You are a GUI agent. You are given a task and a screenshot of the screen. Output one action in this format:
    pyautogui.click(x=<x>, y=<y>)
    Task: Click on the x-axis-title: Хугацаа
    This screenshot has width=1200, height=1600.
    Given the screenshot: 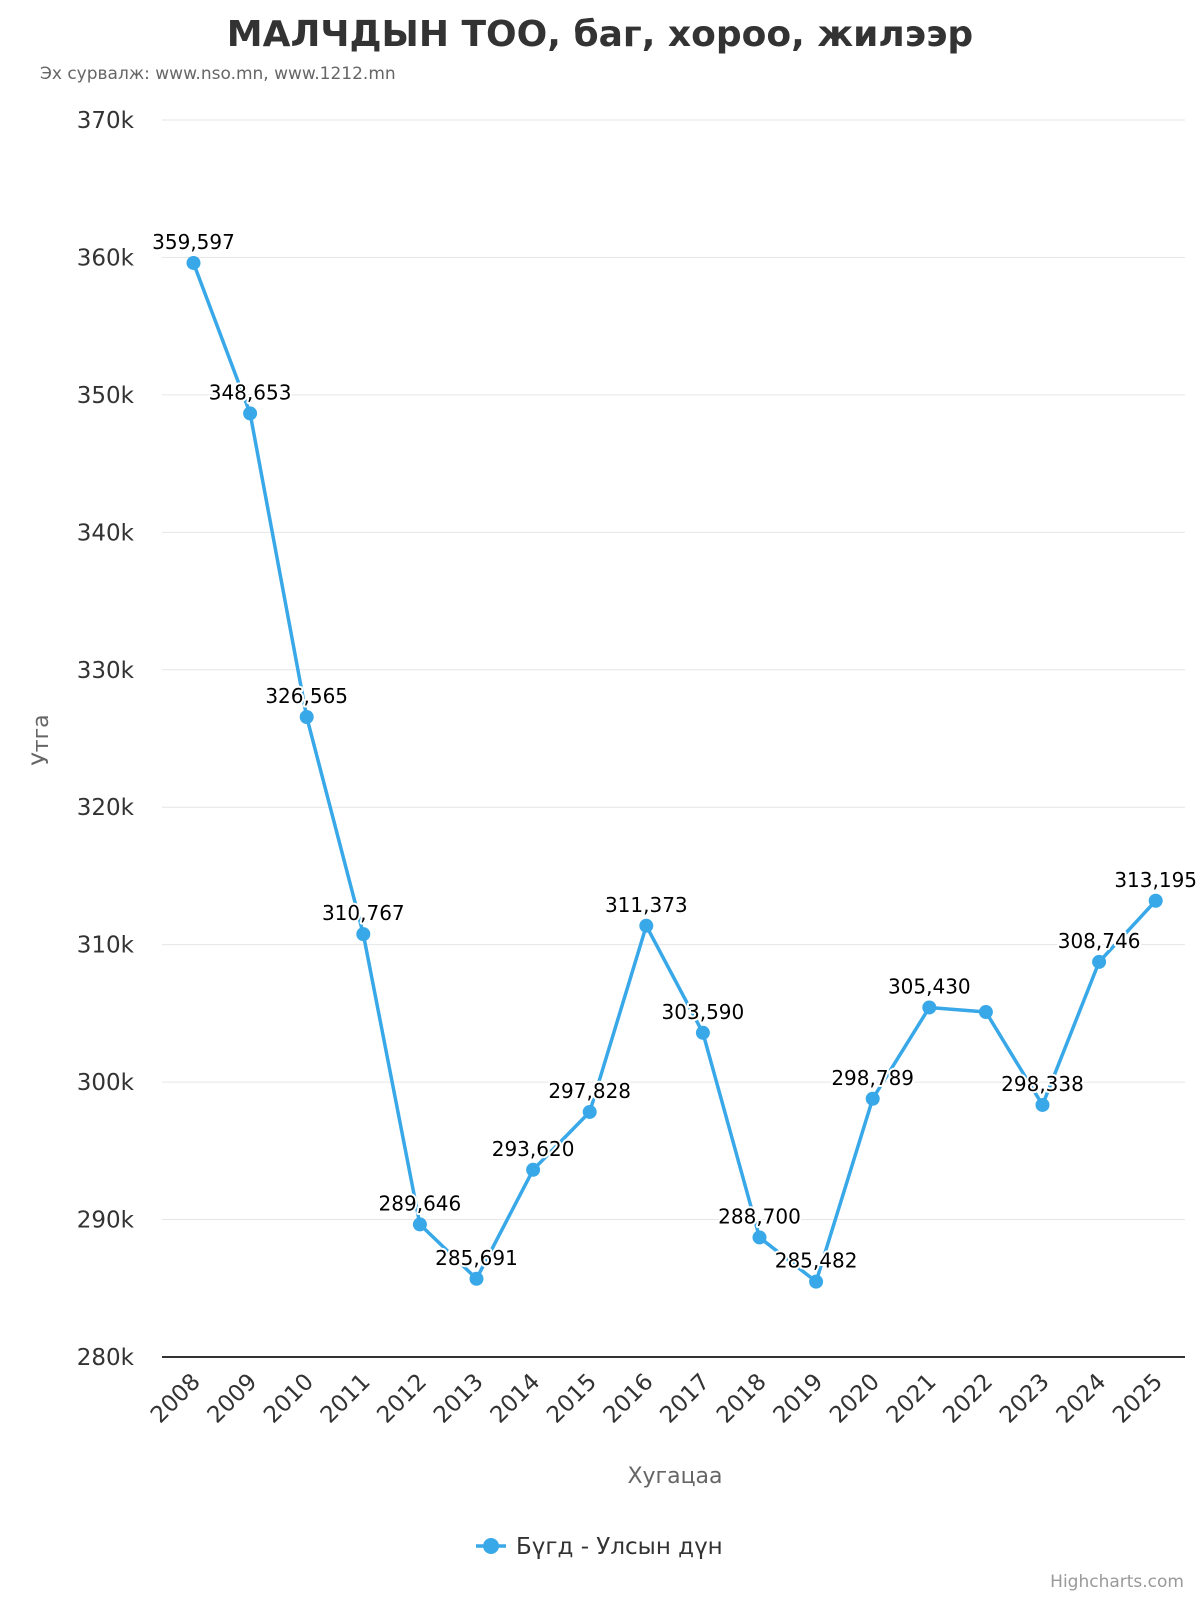 What is the action you would take?
    pyautogui.click(x=674, y=1476)
    